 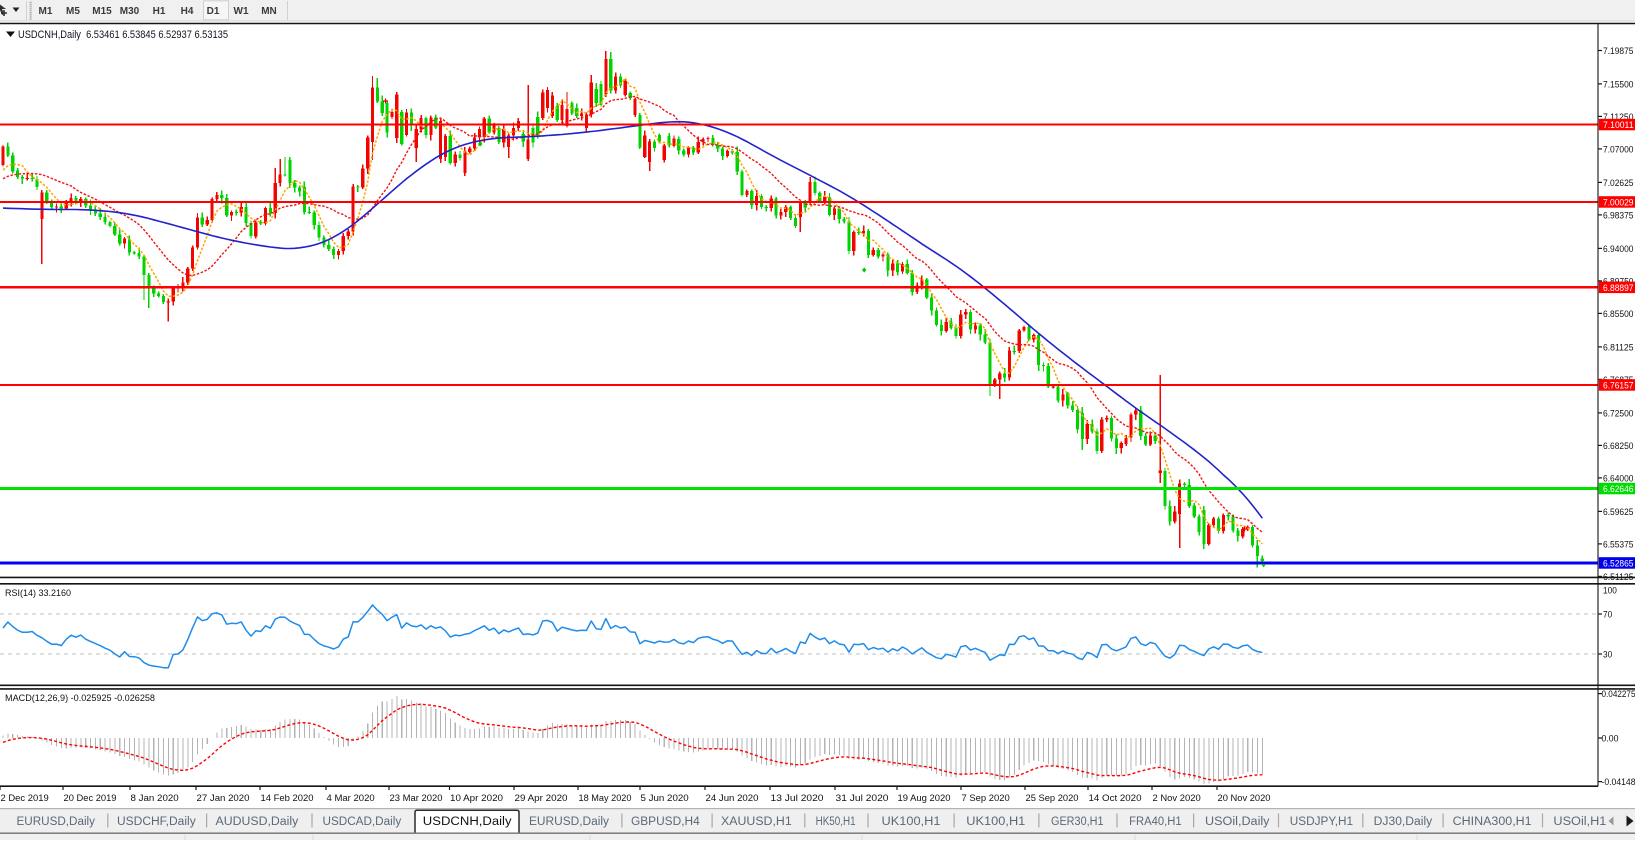 What do you see at coordinates (213, 11) in the screenshot?
I see `svg-text: D1` at bounding box center [213, 11].